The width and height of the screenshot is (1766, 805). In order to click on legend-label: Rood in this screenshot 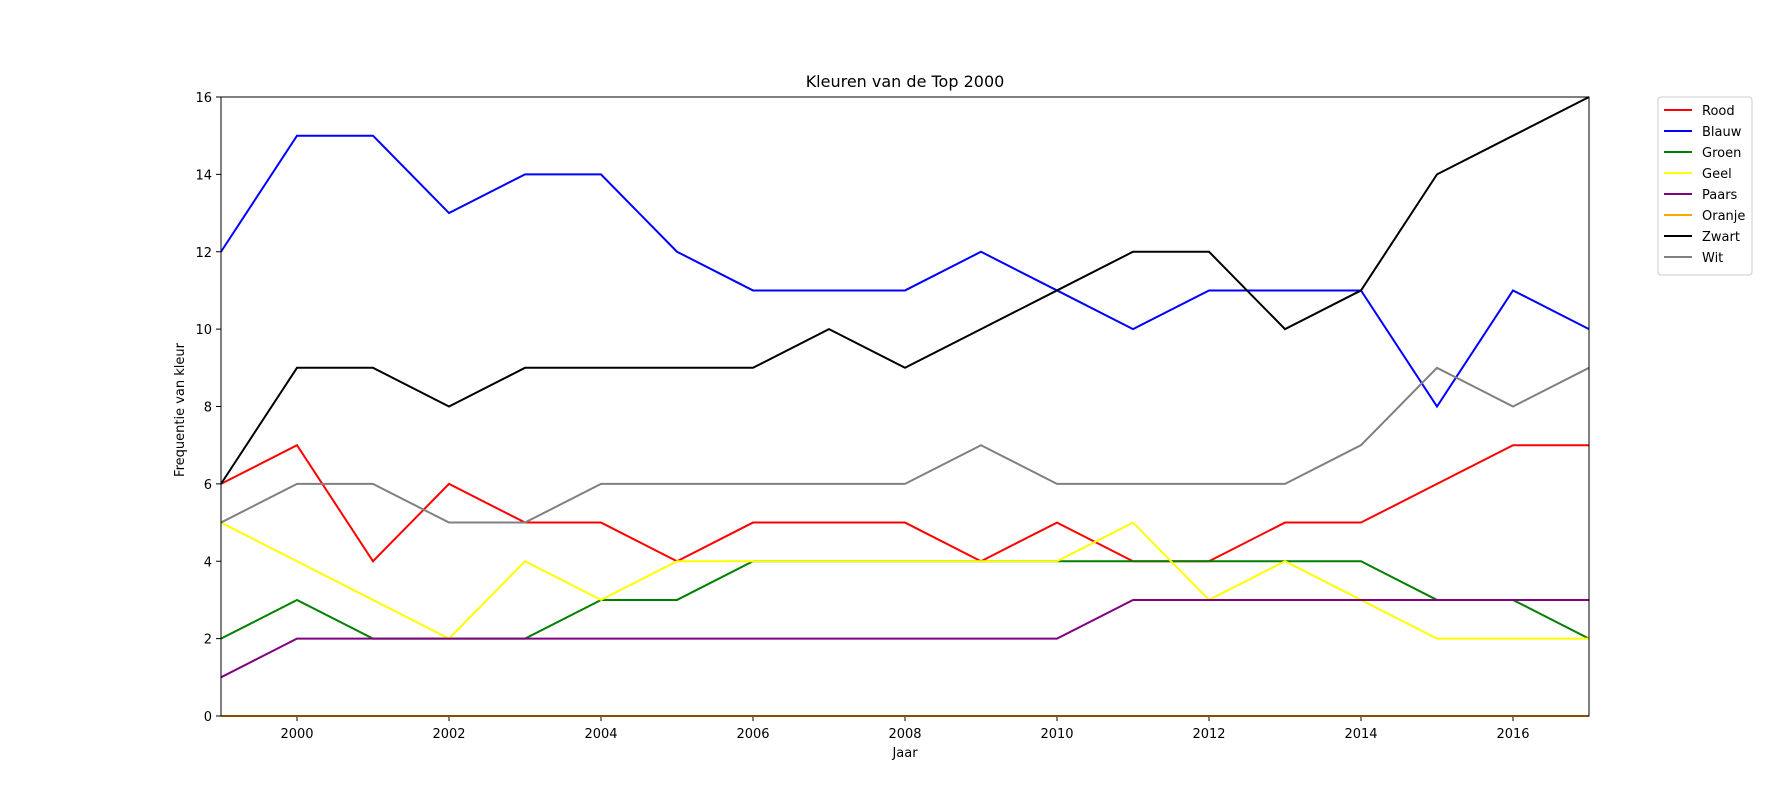, I will do `click(1718, 111)`.